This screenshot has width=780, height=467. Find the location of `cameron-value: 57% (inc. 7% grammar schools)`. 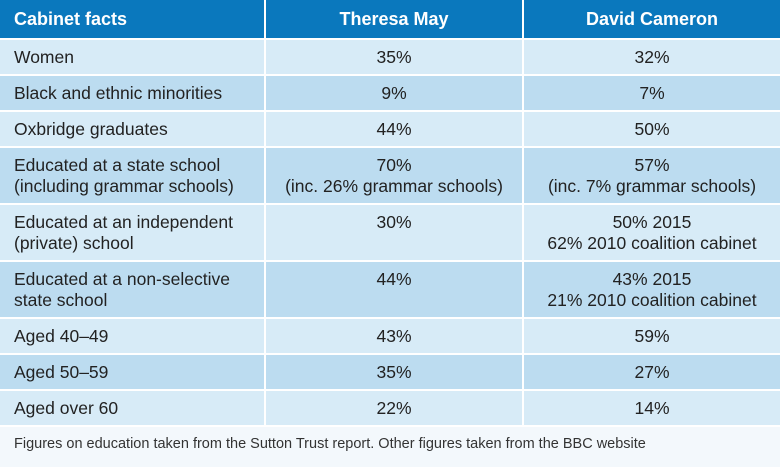

cameron-value: 57% (inc. 7% grammar schools) is located at coordinates (651, 176).